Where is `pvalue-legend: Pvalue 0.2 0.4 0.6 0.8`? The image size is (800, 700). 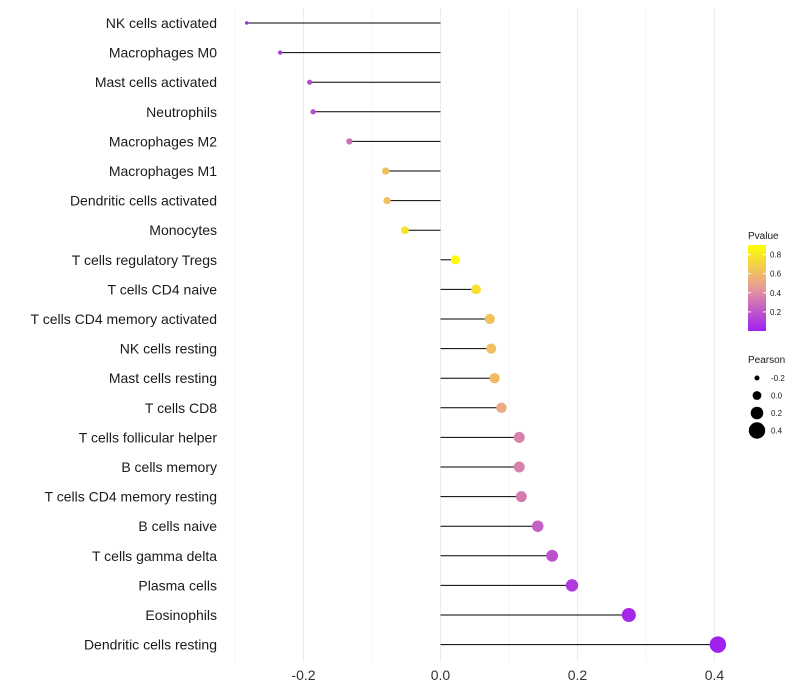
pvalue-legend: Pvalue 0.2 0.4 0.6 0.8 is located at coordinates (765, 281).